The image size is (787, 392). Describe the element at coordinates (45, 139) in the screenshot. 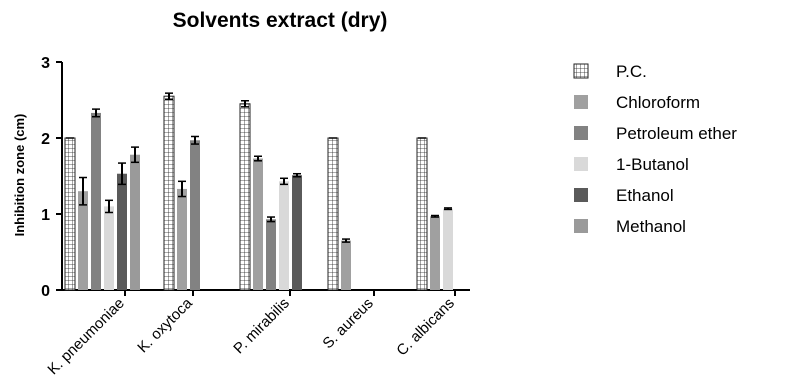

I see `y-tick-label: 2` at that location.